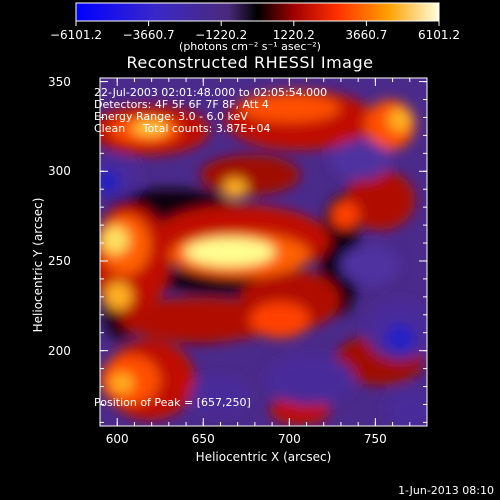 This screenshot has height=500, width=500. I want to click on colorbar-unit: (photons cm⁻² s⁻¹ asec⁻²), so click(250, 46).